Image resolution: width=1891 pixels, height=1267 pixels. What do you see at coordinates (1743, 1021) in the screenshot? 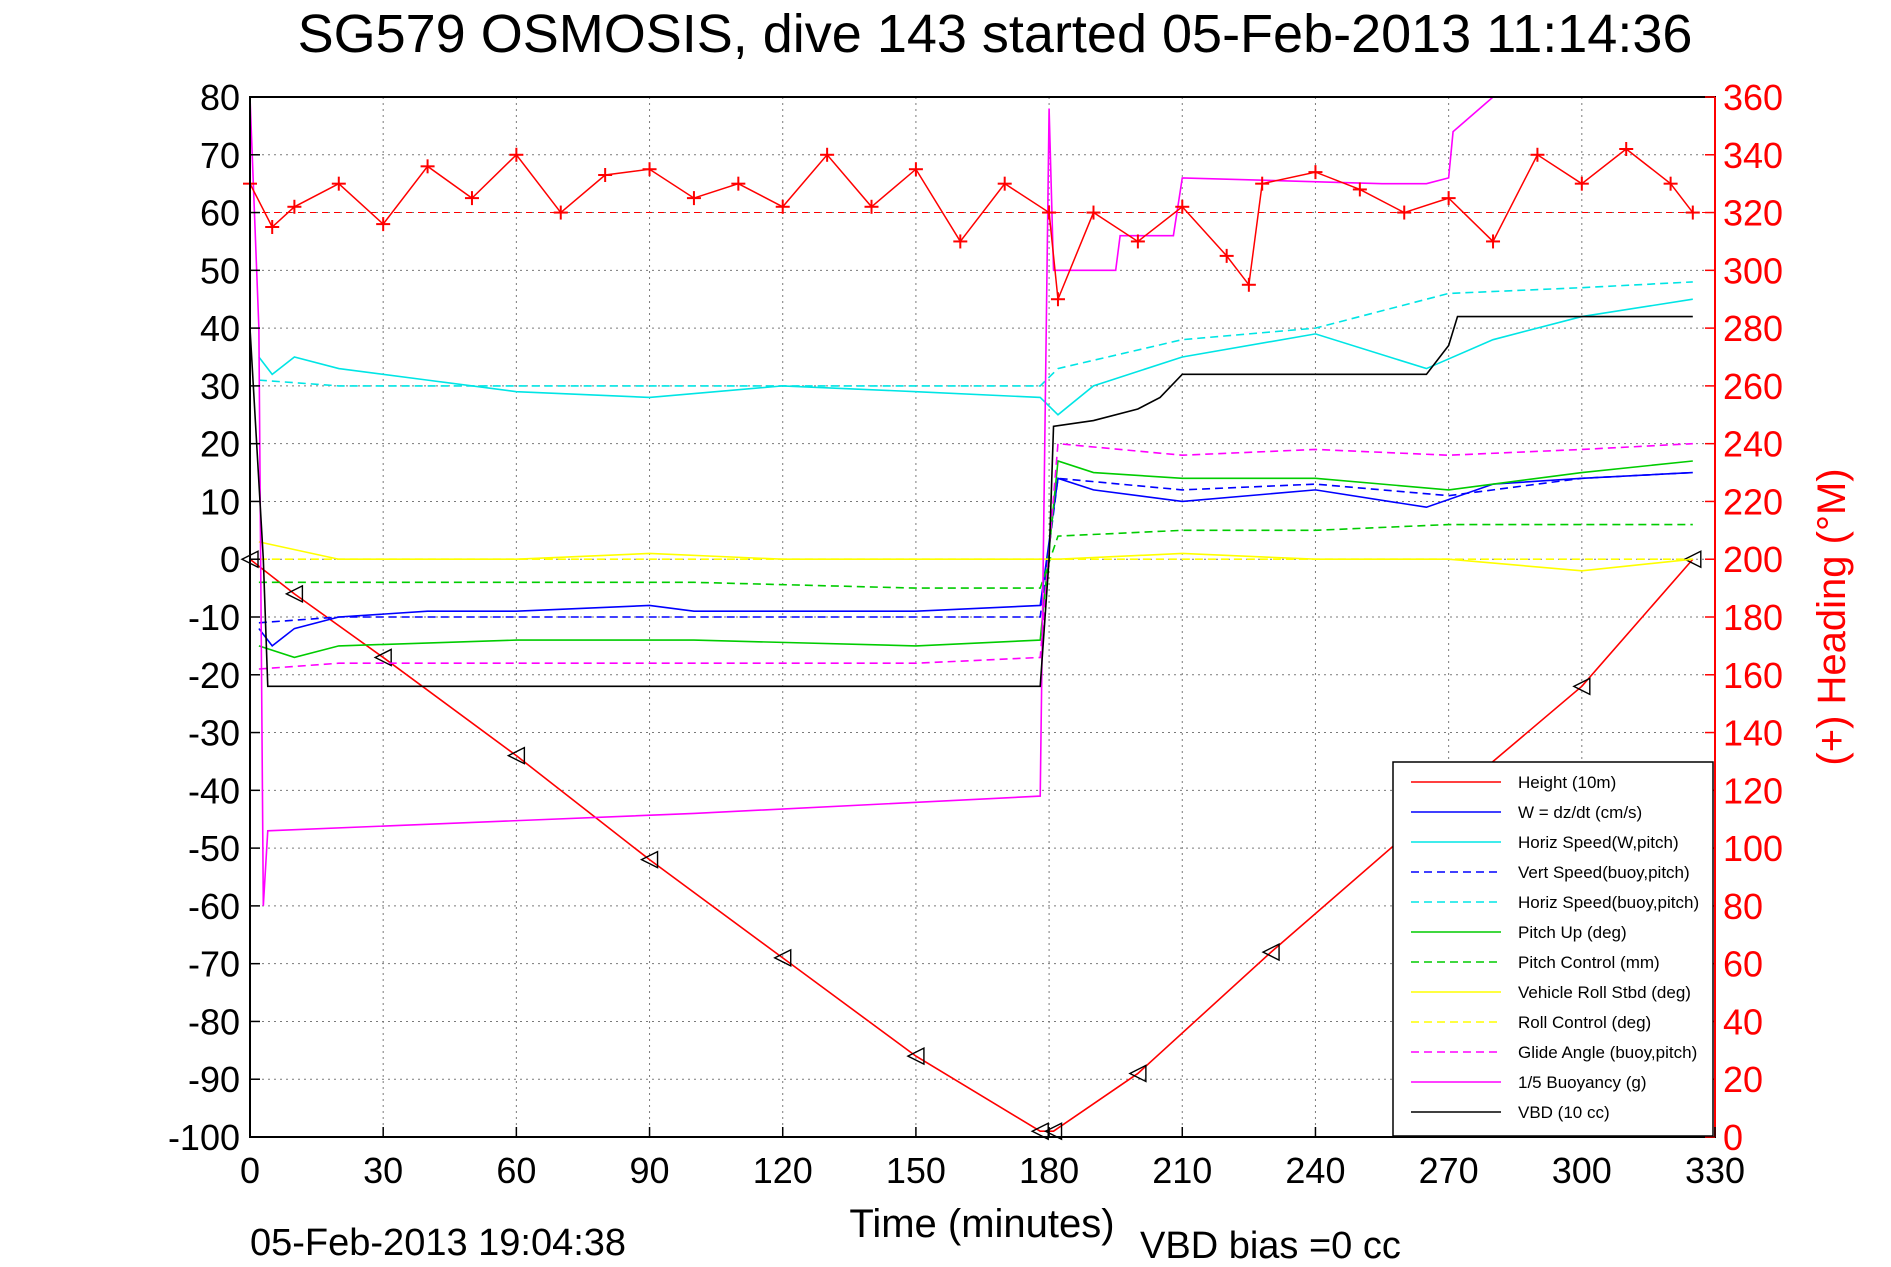
I see `right-tick-label-16: 40` at bounding box center [1743, 1021].